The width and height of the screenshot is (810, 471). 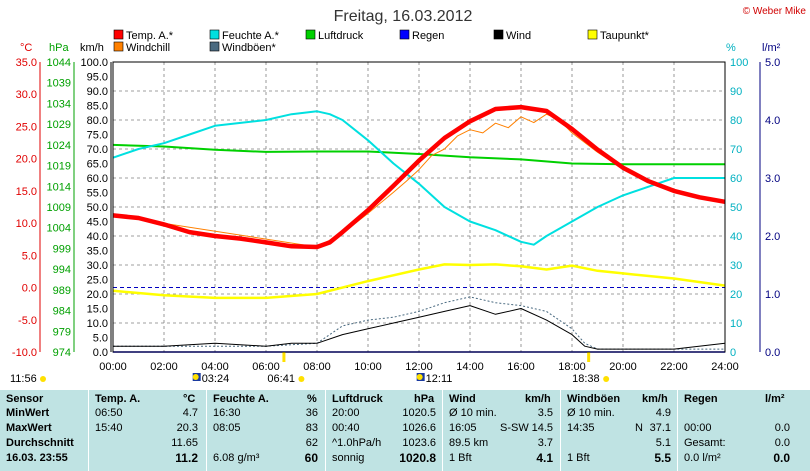 I want to click on temp-time: 15:40, so click(x=109, y=428).